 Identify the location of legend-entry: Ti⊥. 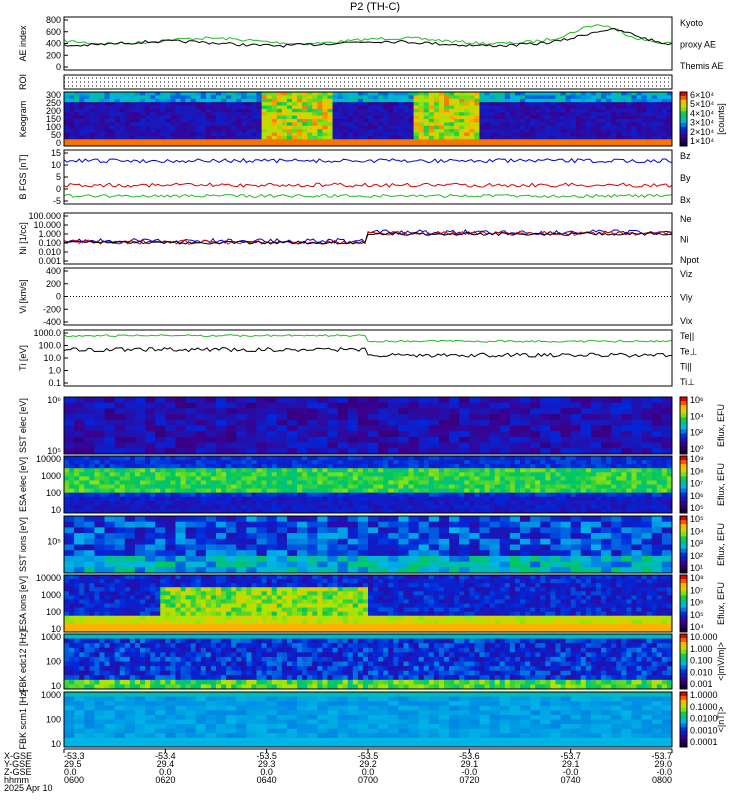
(687, 382).